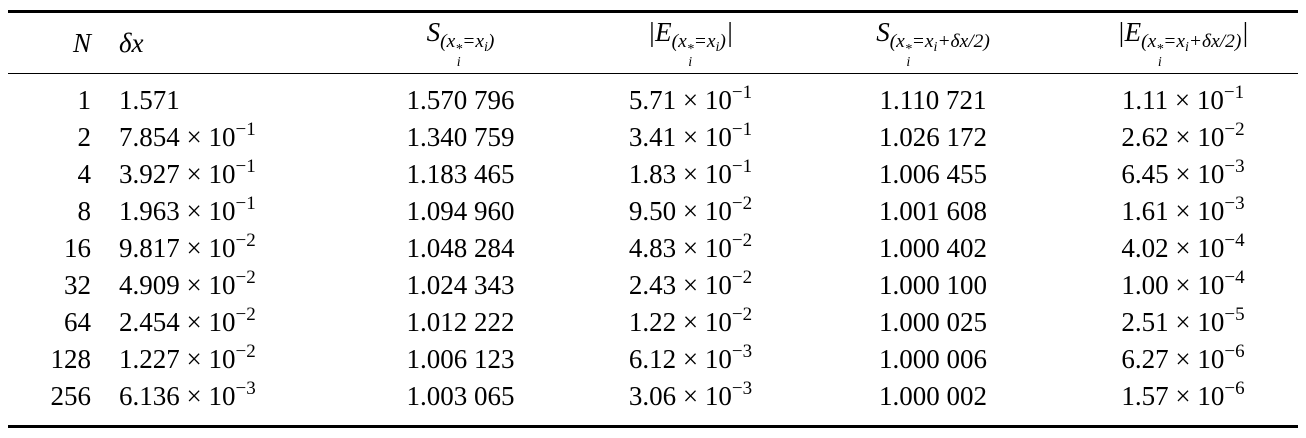 Image resolution: width=1306 pixels, height=438 pixels. I want to click on mantissa: 6.45 × 10, so click(1173, 174).